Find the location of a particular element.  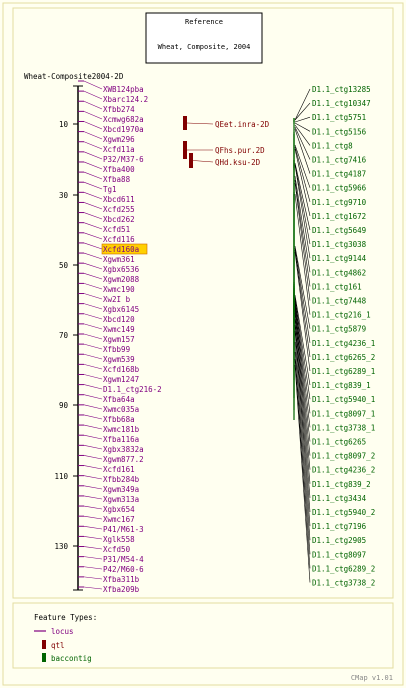

marker-label: Xgwm296 is located at coordinates (119, 139).